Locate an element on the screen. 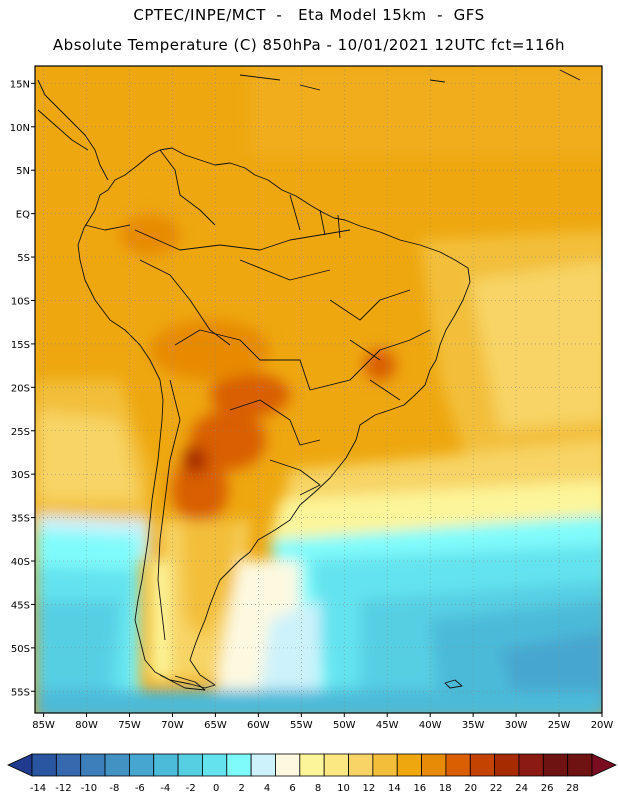  lon-label: 65W is located at coordinates (215, 725).